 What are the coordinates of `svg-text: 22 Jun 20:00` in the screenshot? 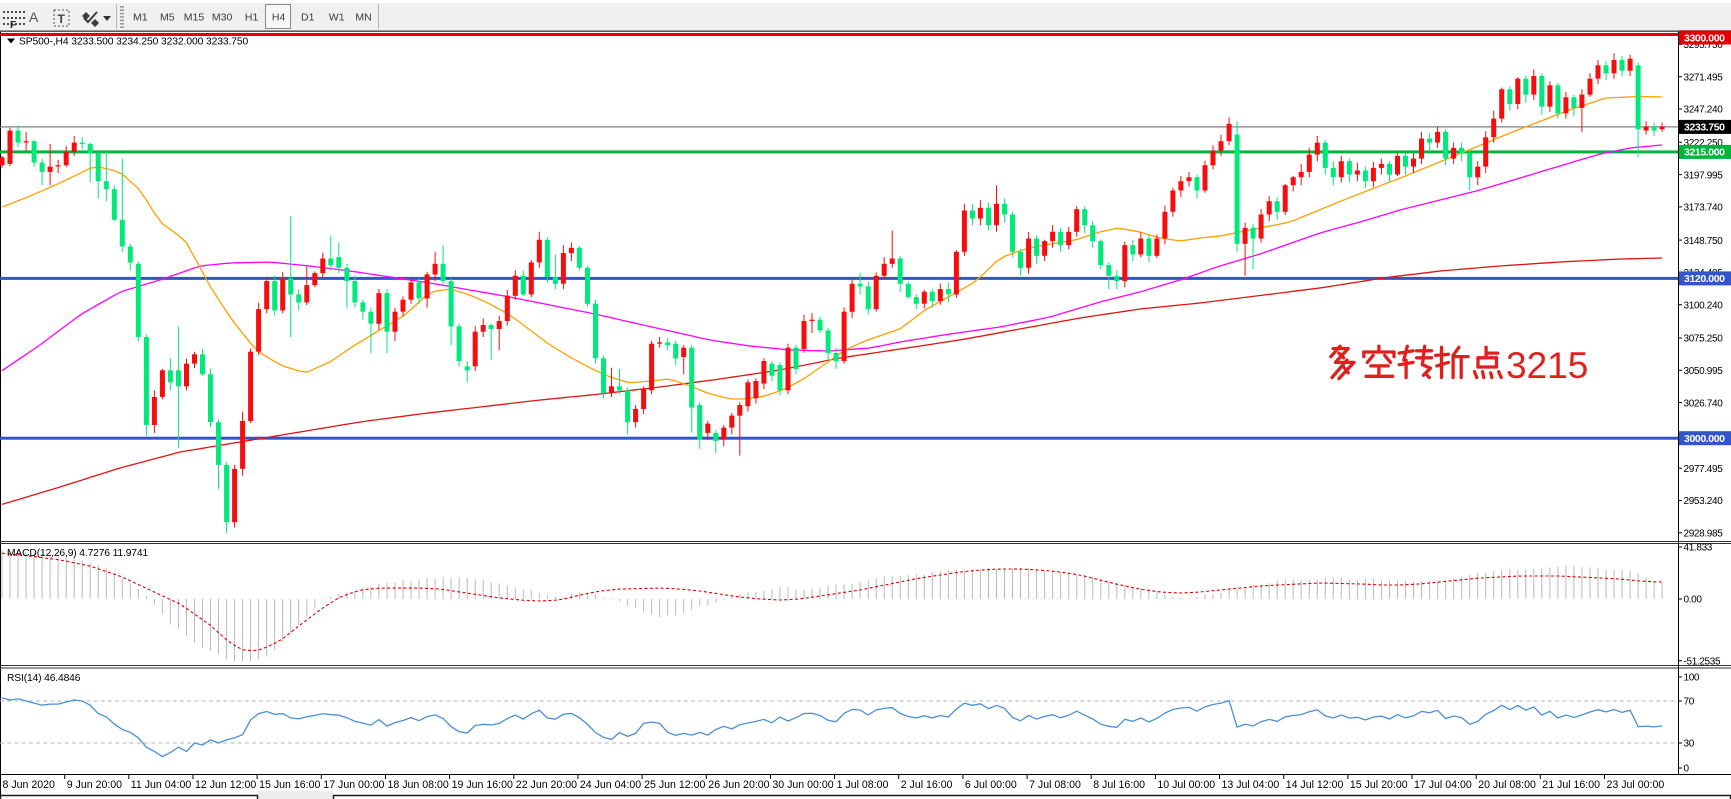 It's located at (546, 785).